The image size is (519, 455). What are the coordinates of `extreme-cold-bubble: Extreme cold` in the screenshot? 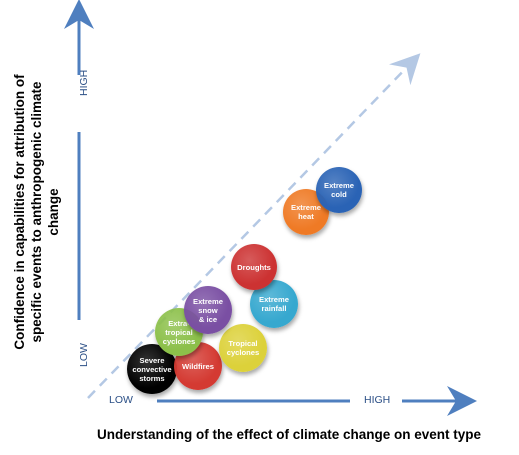 It's located at (339, 190).